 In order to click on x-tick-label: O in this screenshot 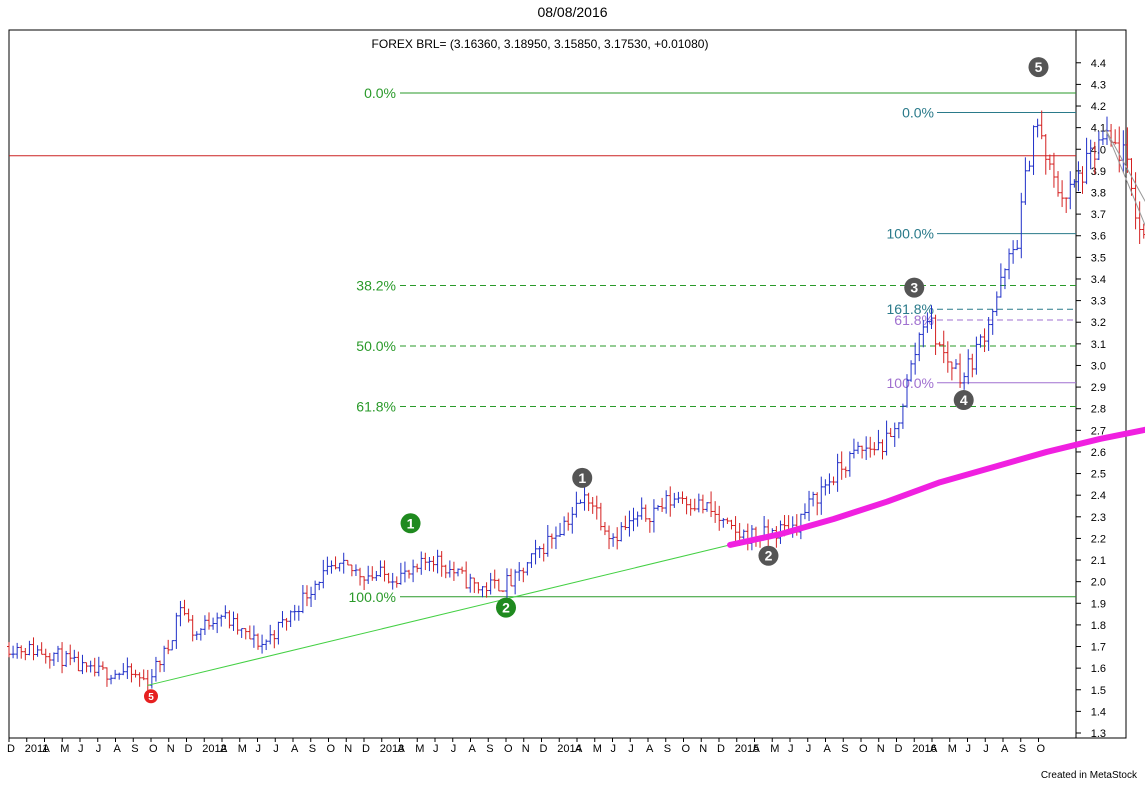, I will do `click(1041, 749)`.